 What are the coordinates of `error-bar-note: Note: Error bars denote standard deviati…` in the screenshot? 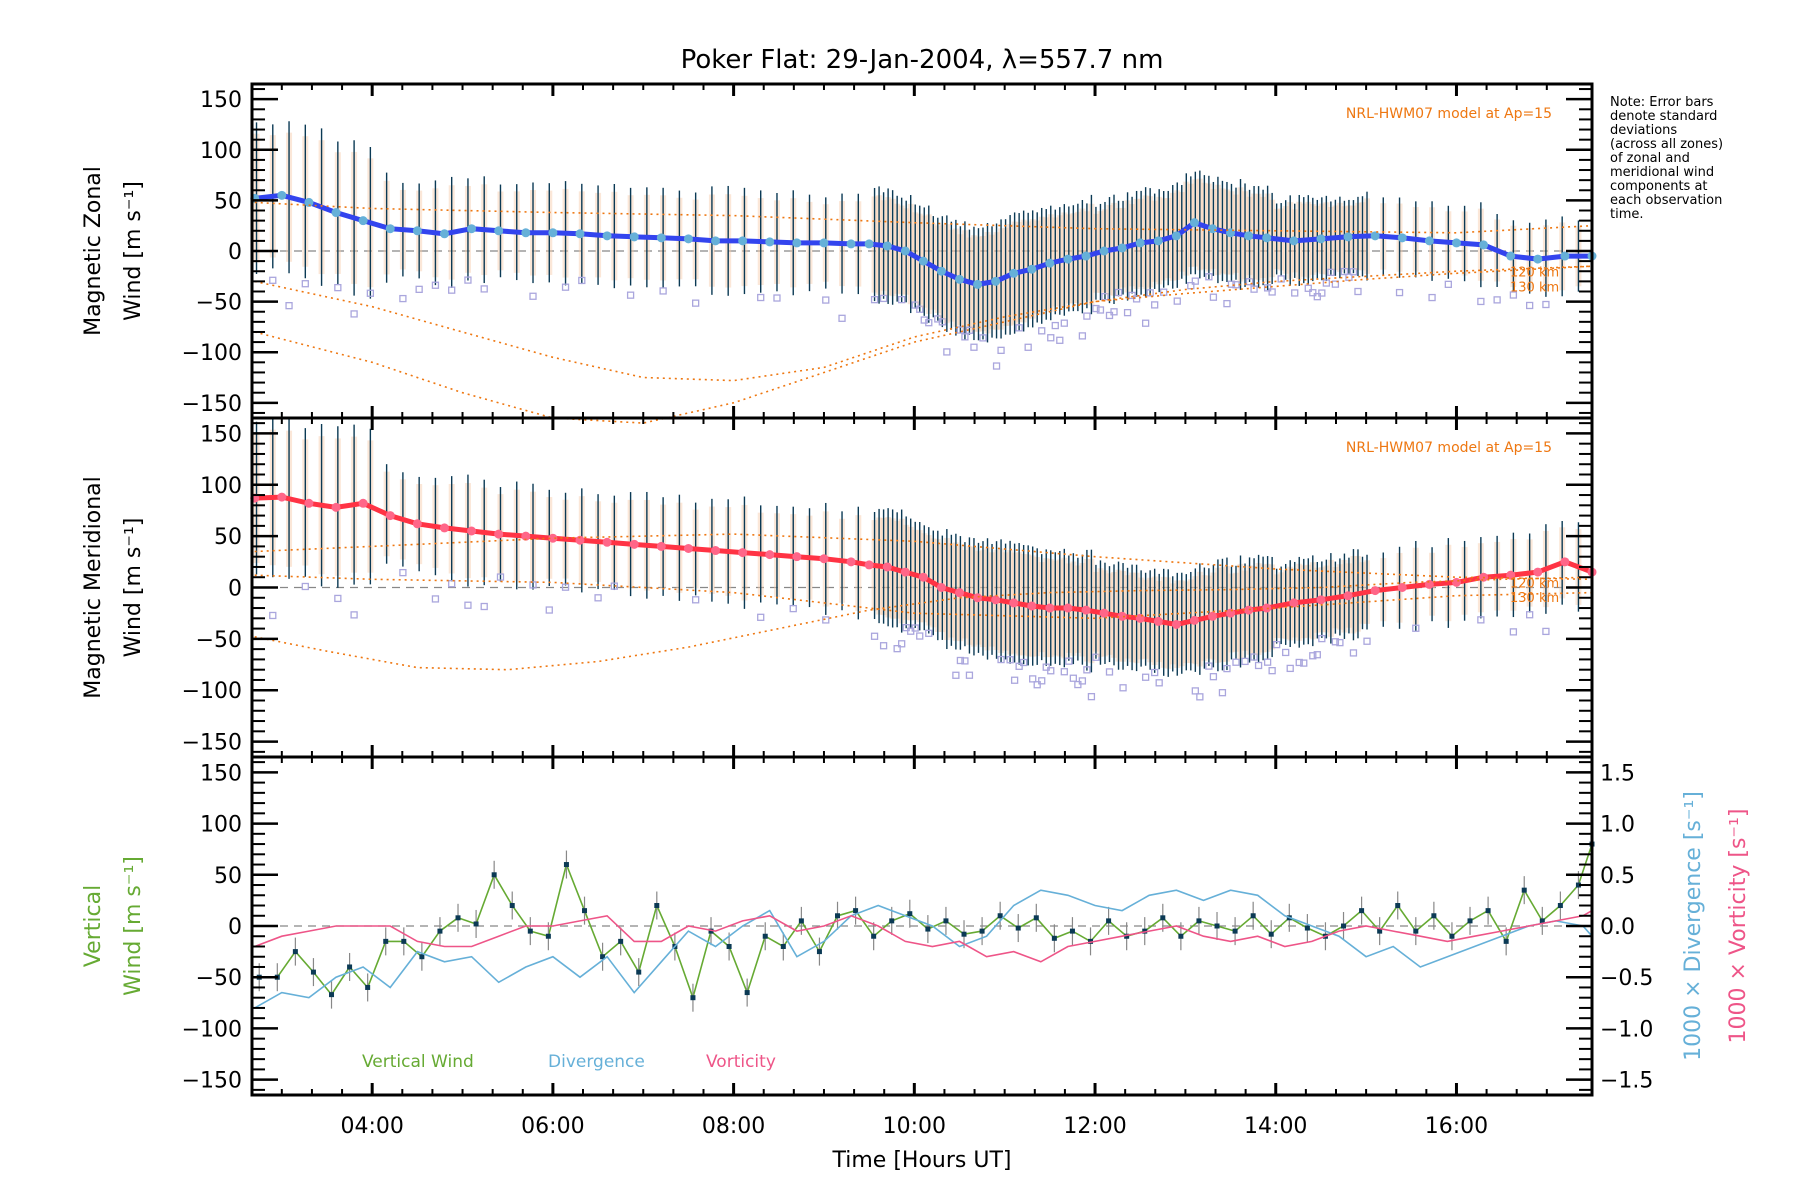 It's located at (1667, 158).